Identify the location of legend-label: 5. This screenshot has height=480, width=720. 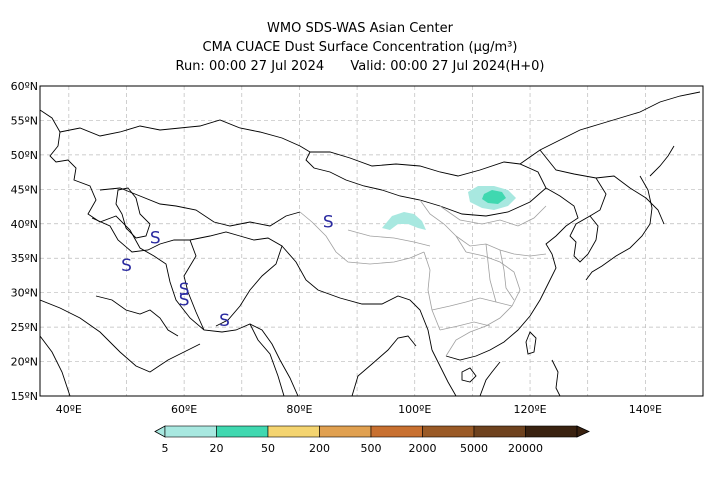
(165, 448).